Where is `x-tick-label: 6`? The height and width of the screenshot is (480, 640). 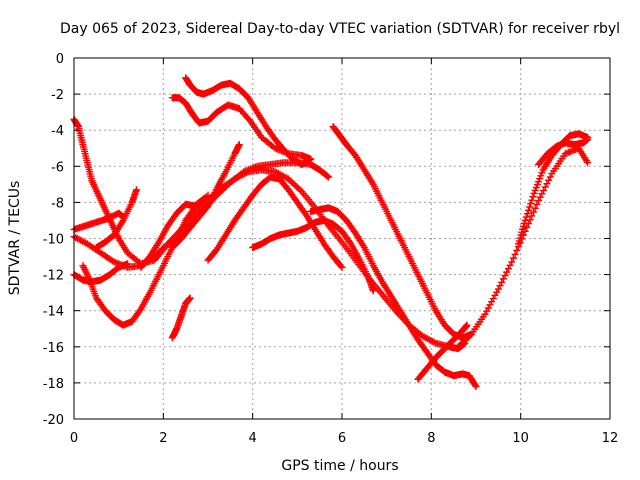 x-tick-label: 6 is located at coordinates (342, 438).